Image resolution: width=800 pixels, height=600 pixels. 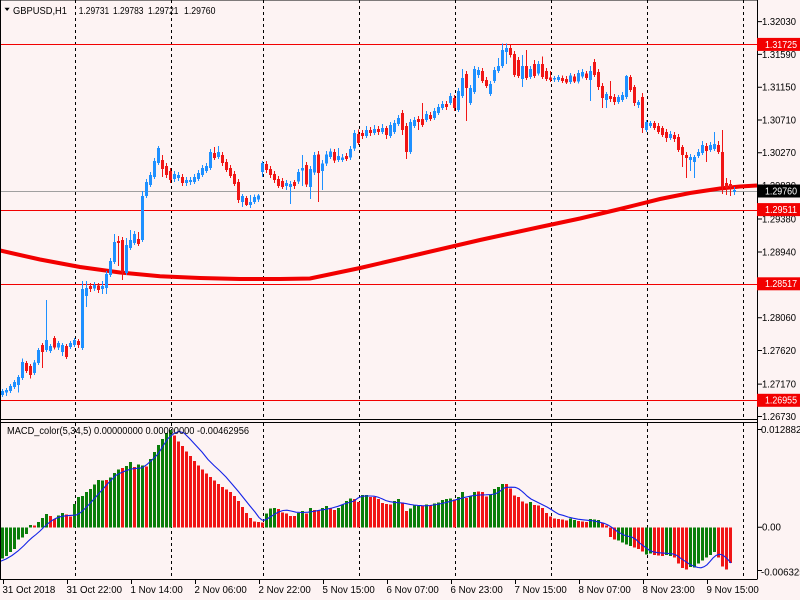 I want to click on svg-text: GBPUSD,H1, so click(x=40, y=11).